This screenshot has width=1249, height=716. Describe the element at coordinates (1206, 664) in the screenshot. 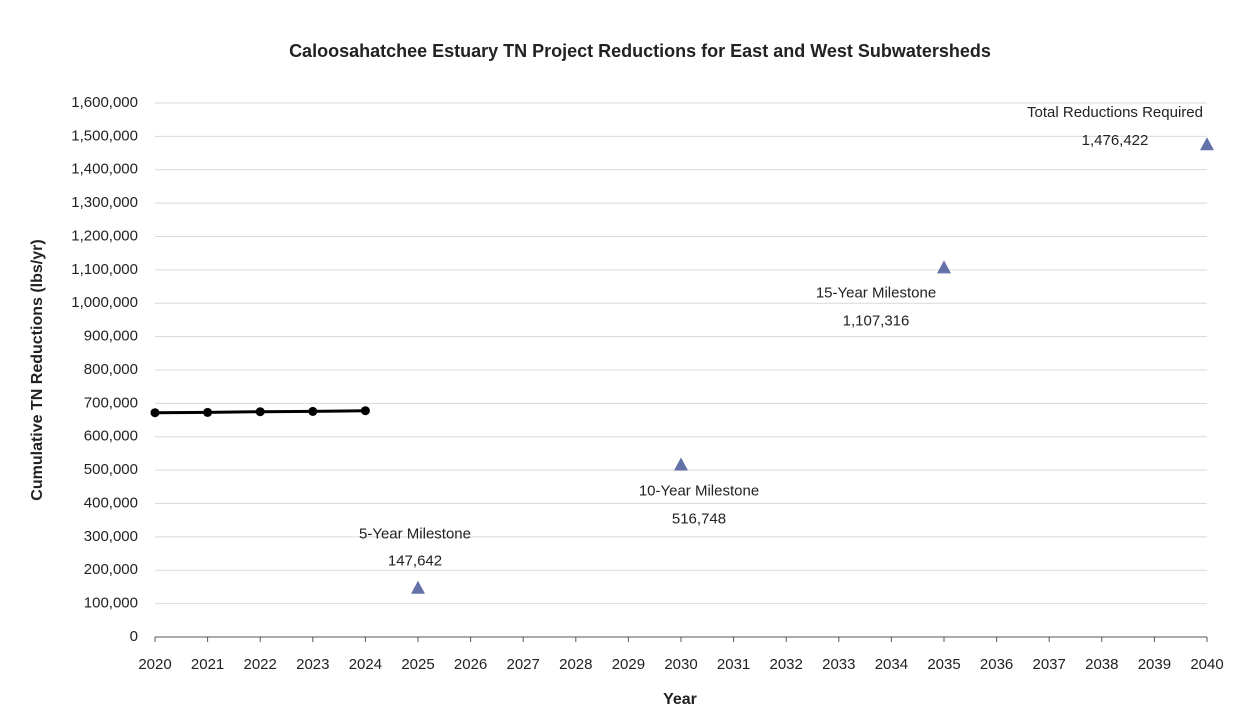

I see `x-tick-label: 2040` at that location.